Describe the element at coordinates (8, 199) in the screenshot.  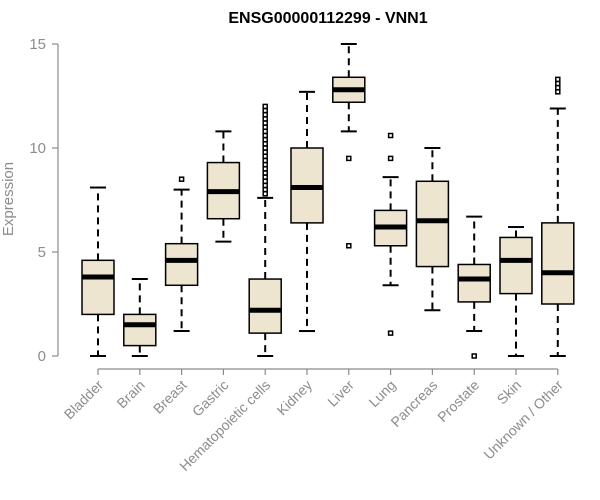
I see `y-axis-label: Expression` at that location.